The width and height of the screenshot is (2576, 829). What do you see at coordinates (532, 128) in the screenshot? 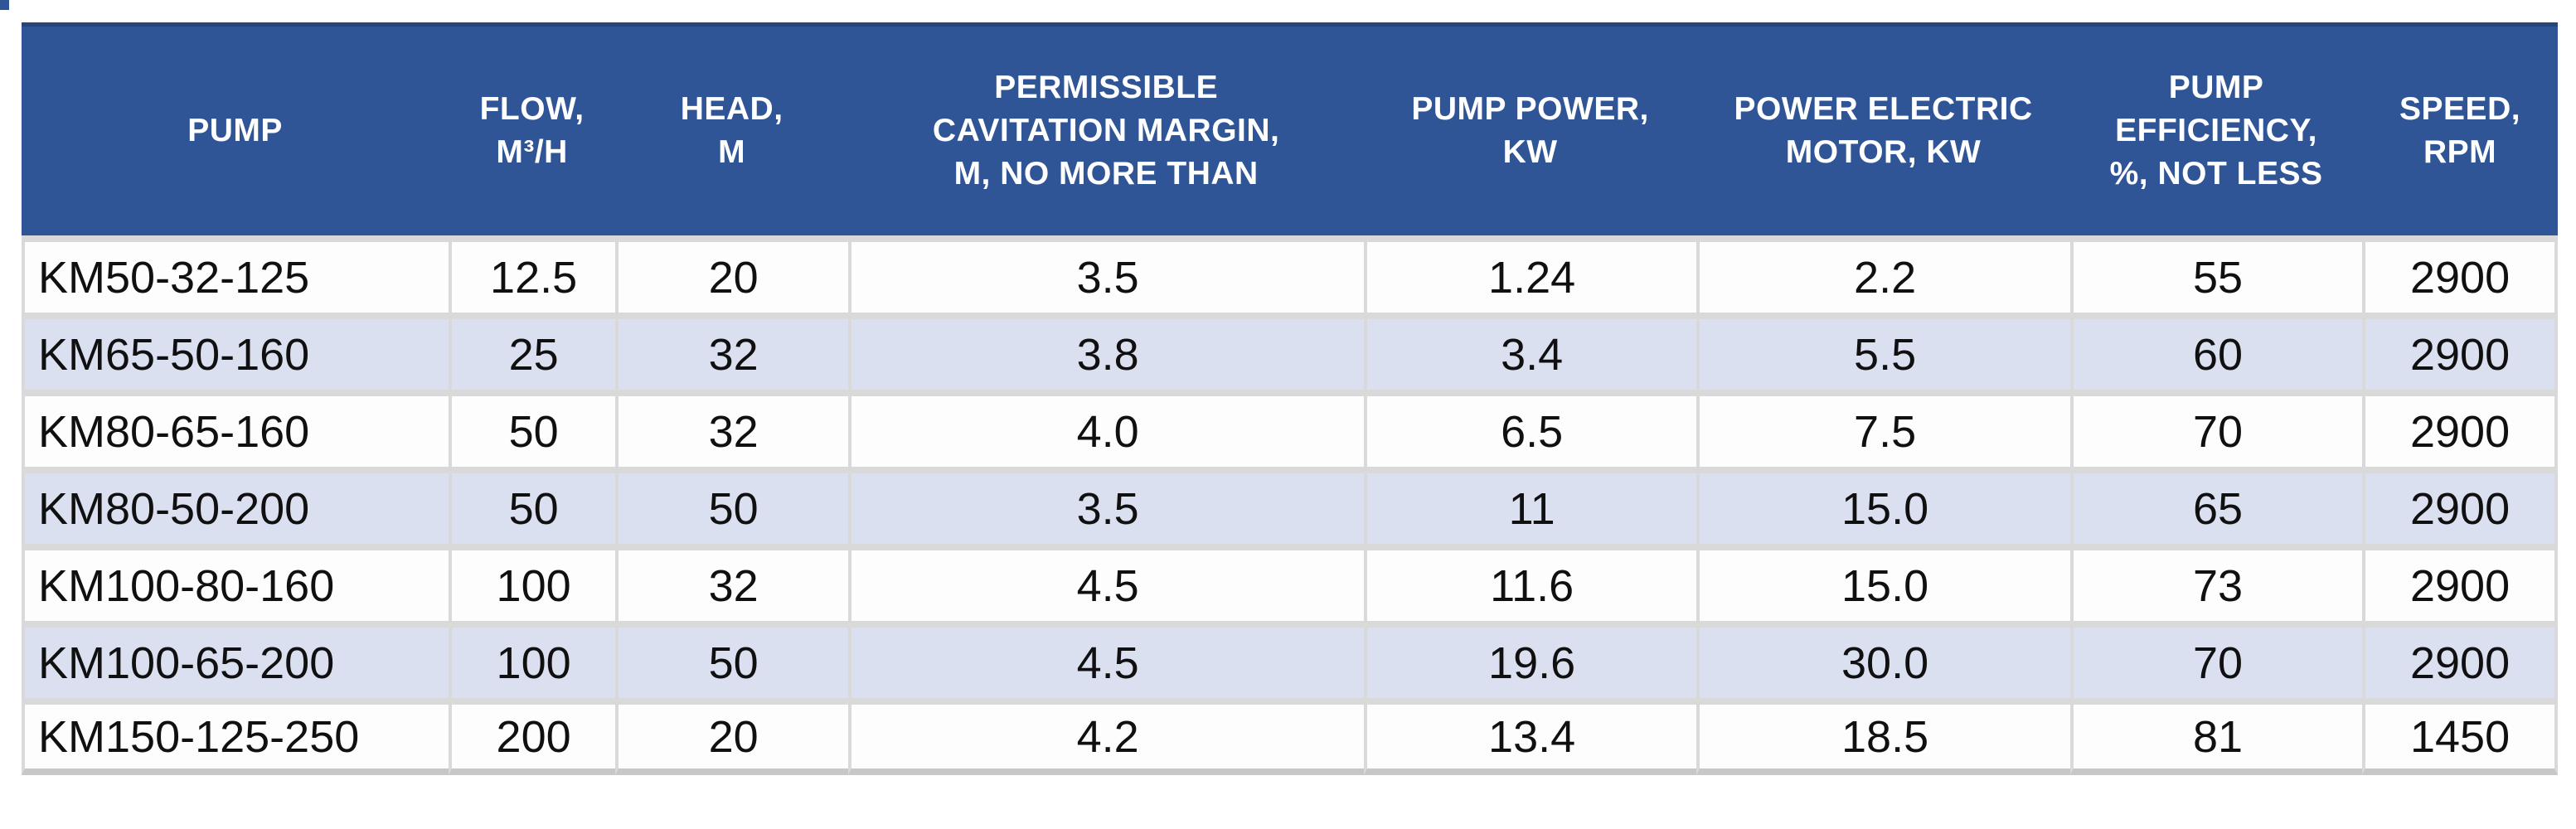
I see `header-cell-flow: FLOW, M³/H` at bounding box center [532, 128].